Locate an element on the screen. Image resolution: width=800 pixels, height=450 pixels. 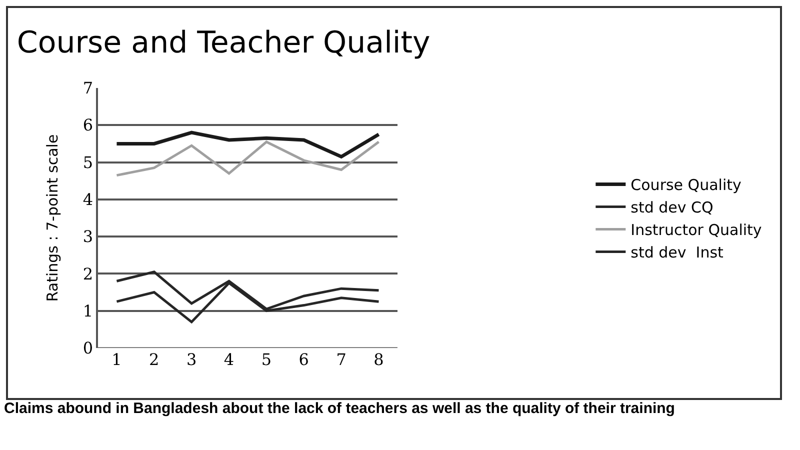
legend-label: std dev CQ is located at coordinates (672, 207).